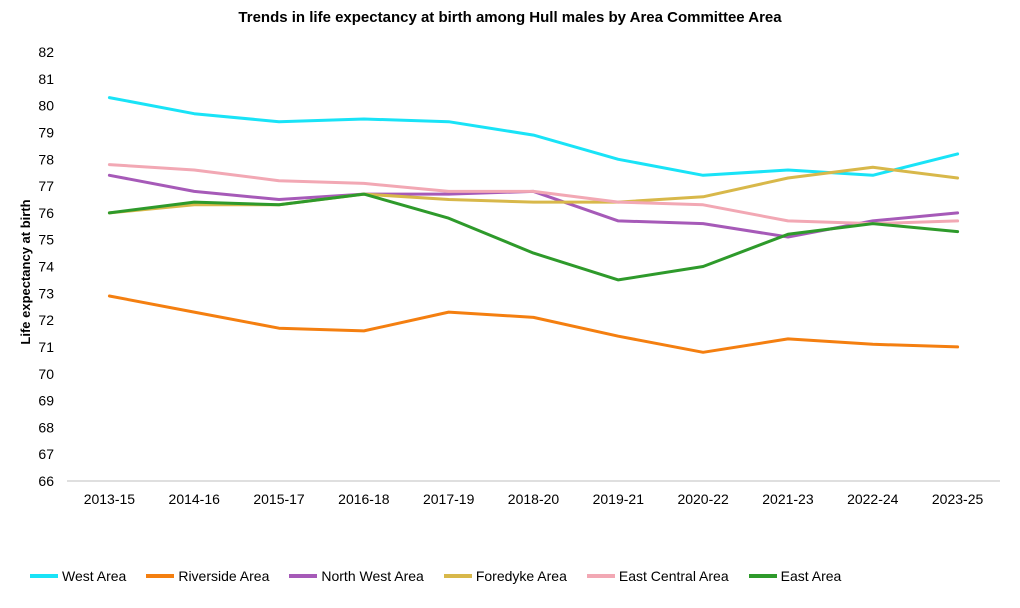  Describe the element at coordinates (619, 499) in the screenshot. I see `x-tick-label: 2019-21` at that location.